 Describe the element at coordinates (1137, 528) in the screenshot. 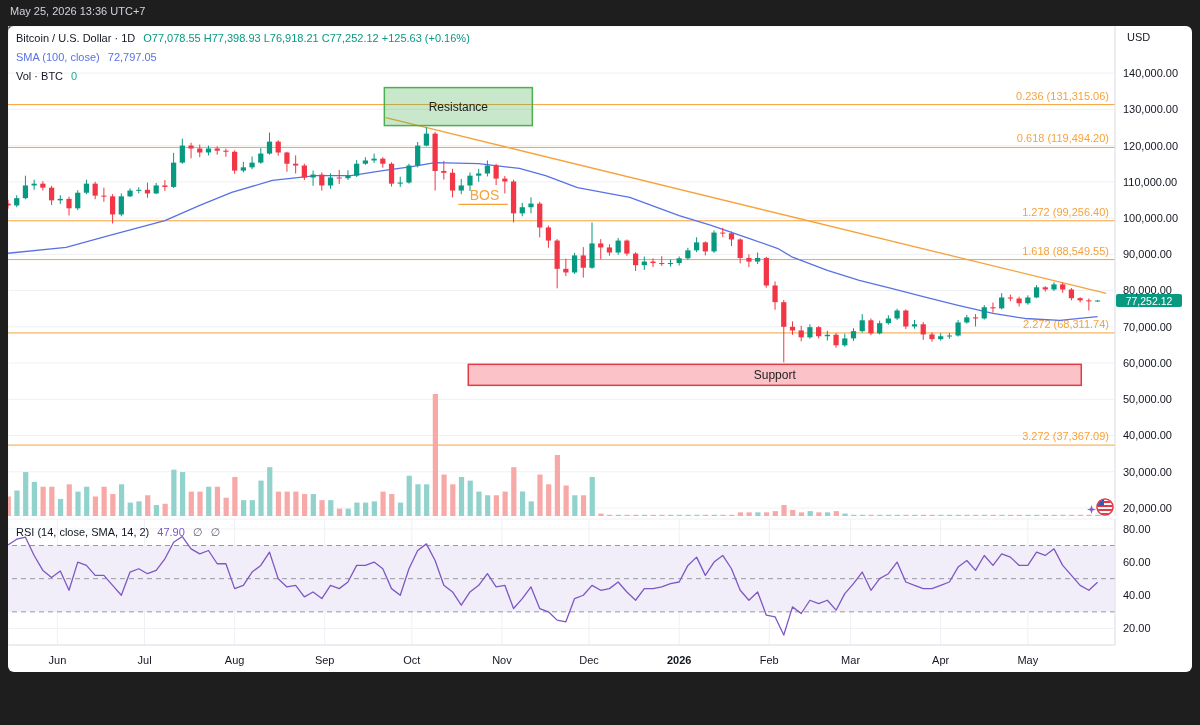

I see `y-tick-label: 80.00` at that location.